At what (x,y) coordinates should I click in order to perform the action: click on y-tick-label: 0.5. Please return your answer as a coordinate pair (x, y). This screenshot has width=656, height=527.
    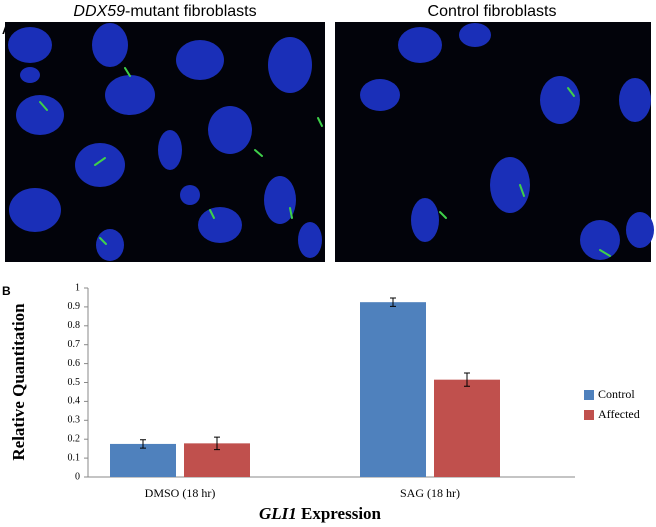
    Looking at the image, I should click on (74, 382).